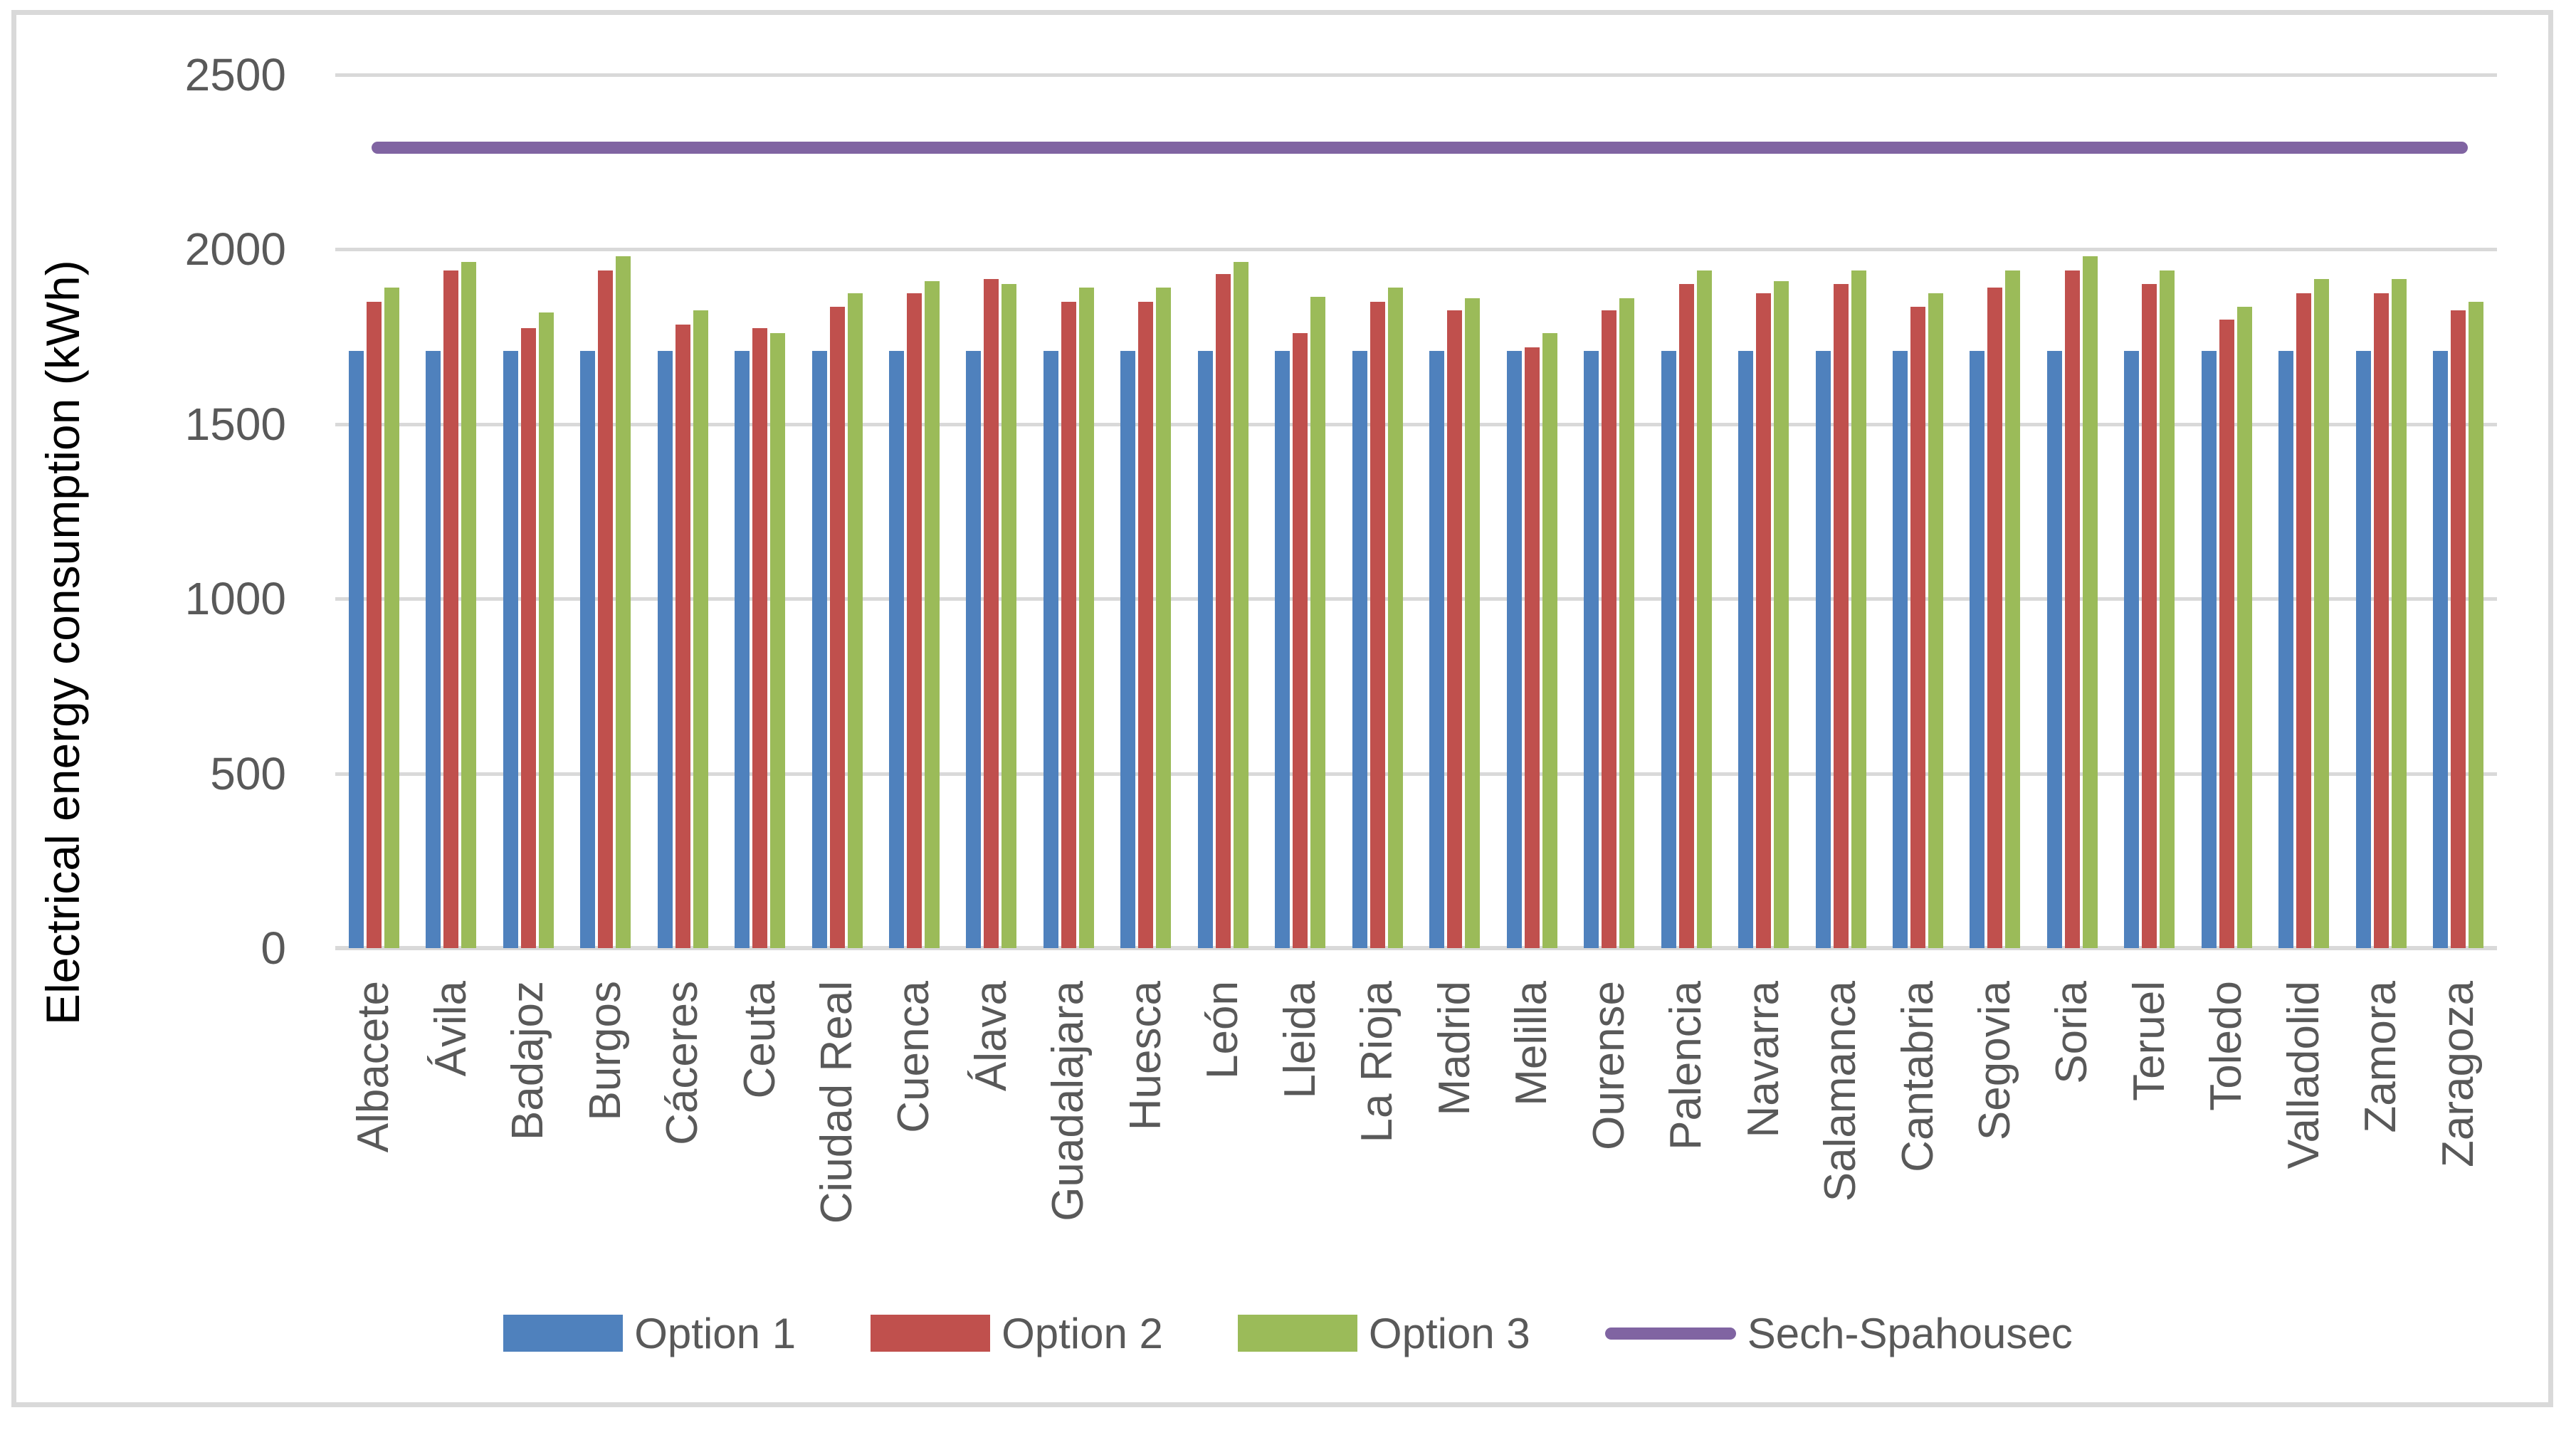 The width and height of the screenshot is (2576, 1430). Describe the element at coordinates (1318, 622) in the screenshot. I see `bar-option-3-lleida` at that location.